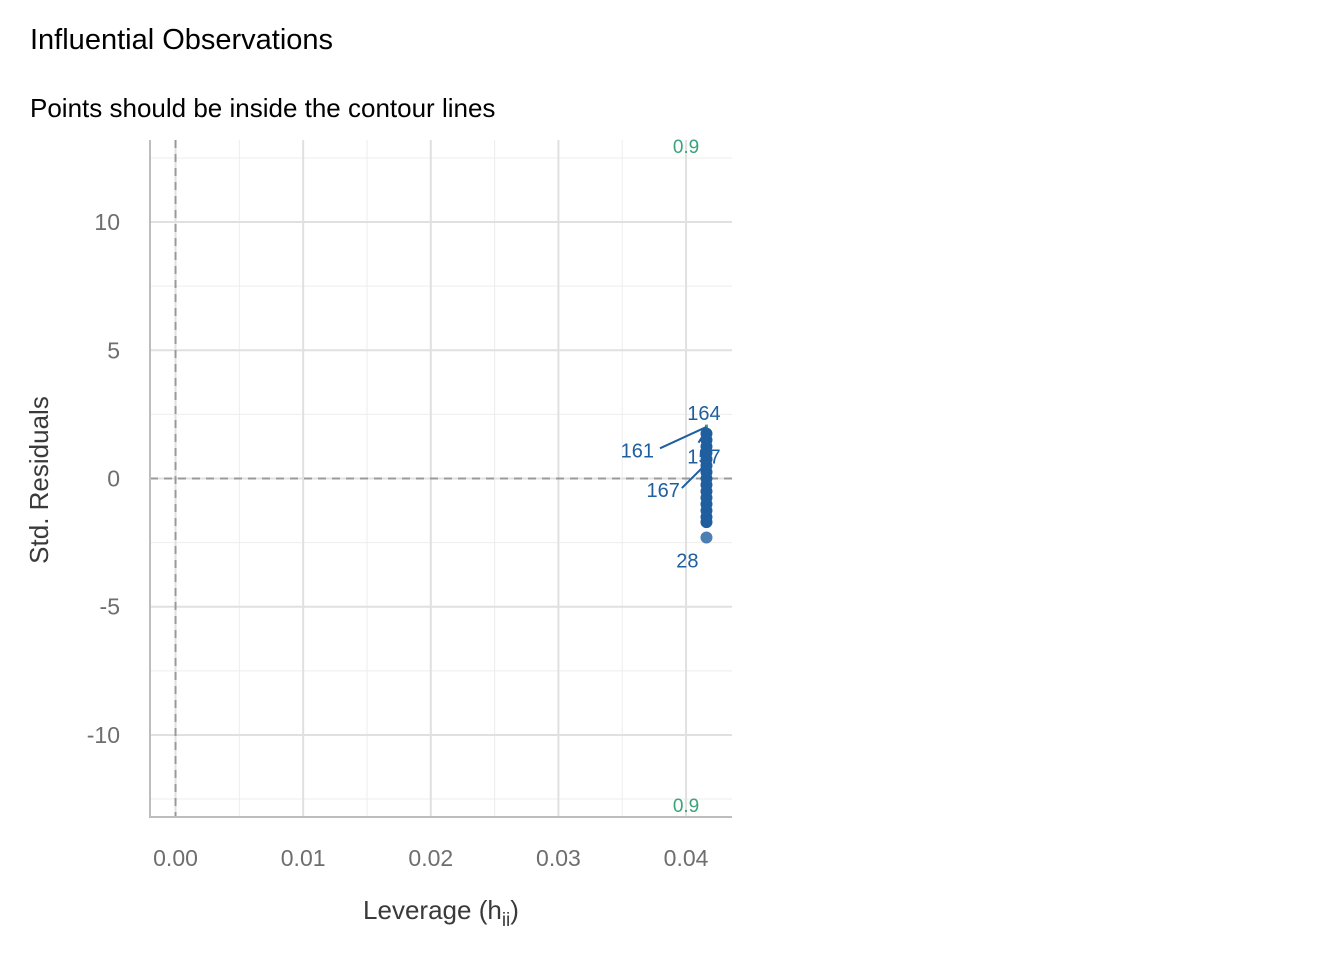 Image resolution: width=1344 pixels, height=960 pixels. Describe the element at coordinates (113, 350) in the screenshot. I see `y-tick-label: 5` at that location.